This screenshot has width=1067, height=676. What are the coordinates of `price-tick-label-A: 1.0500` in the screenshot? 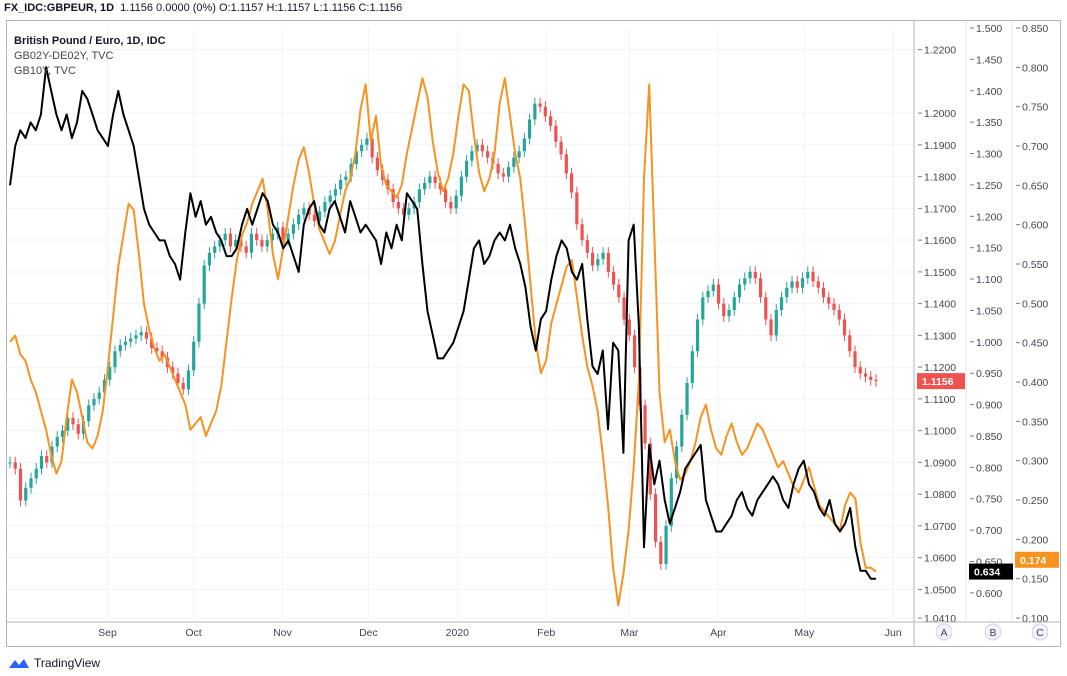 It's located at (940, 590).